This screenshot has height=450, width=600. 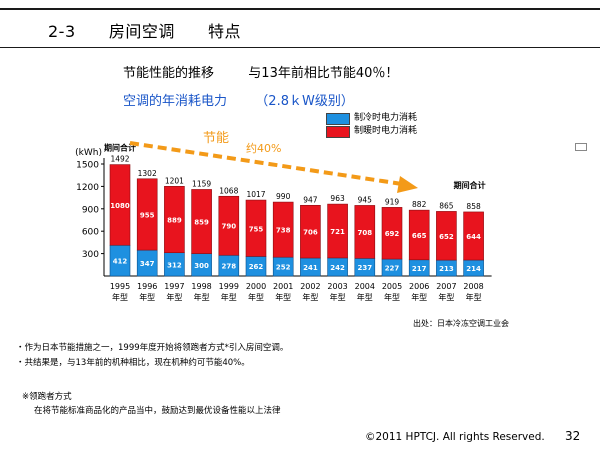 I want to click on data-label-cooling: 252, so click(x=283, y=268).